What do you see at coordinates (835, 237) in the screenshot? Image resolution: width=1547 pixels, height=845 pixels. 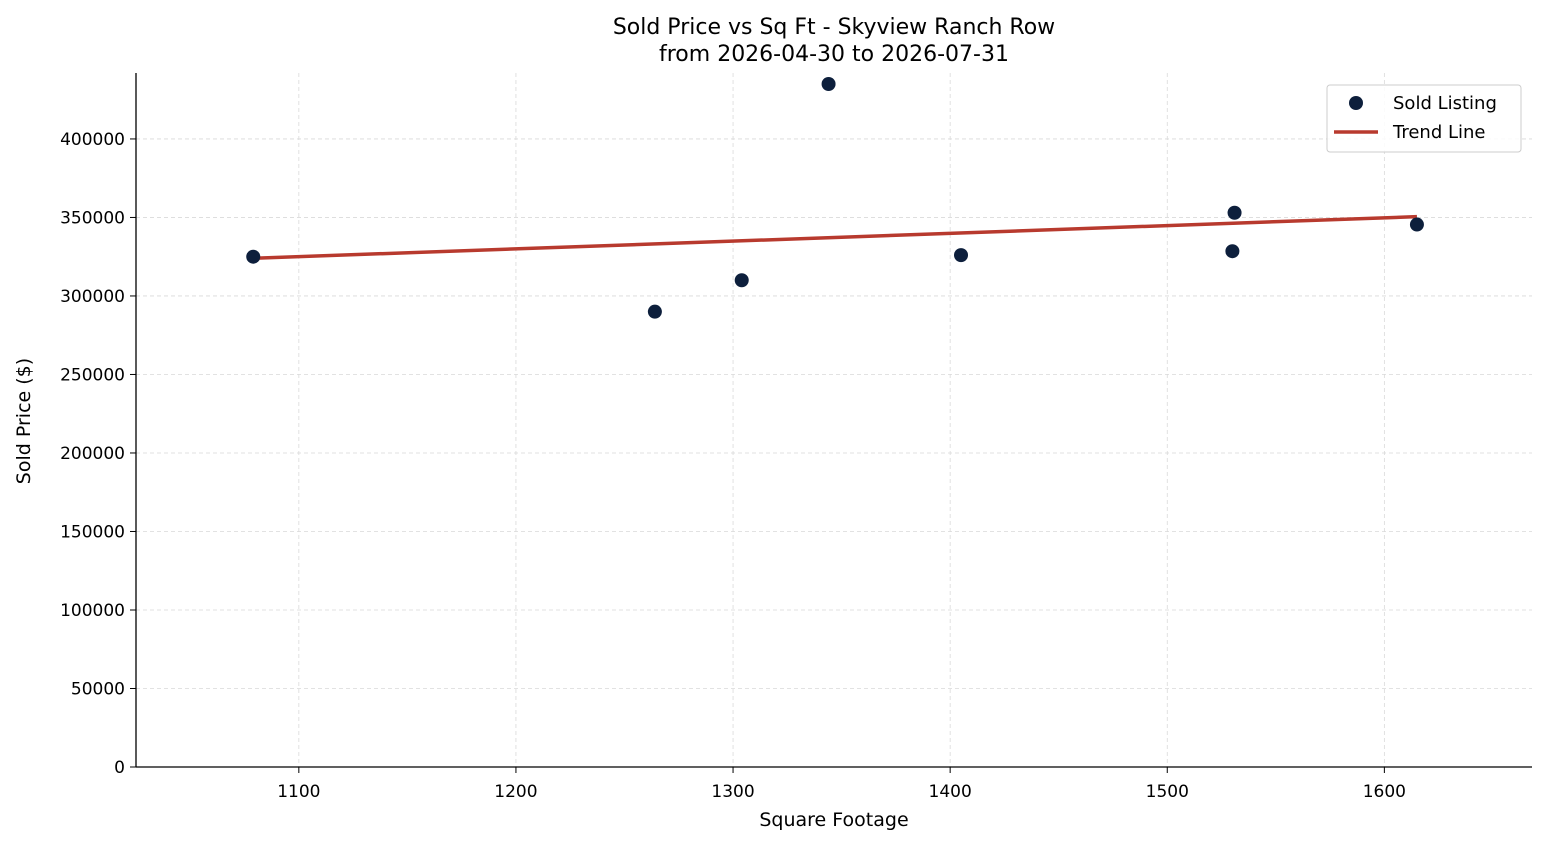 I see `trend-line` at bounding box center [835, 237].